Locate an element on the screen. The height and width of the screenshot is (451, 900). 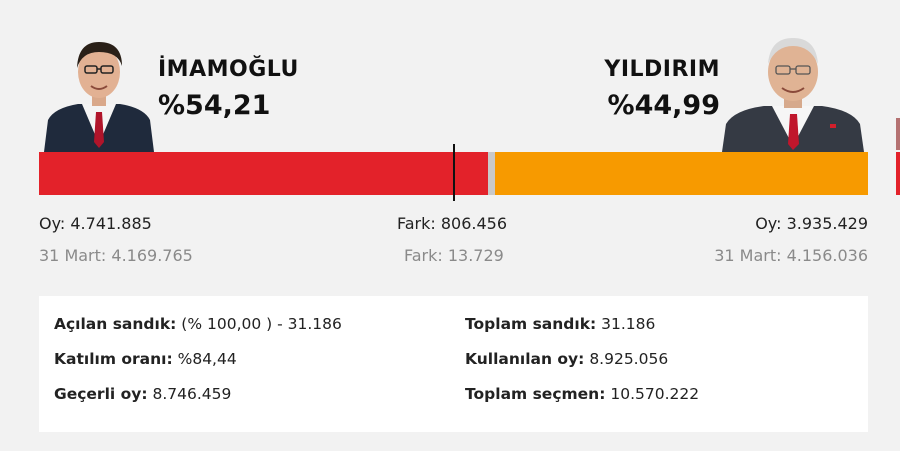
right-vote-count: Oy: 3.935.429 is located at coordinates (811, 223).